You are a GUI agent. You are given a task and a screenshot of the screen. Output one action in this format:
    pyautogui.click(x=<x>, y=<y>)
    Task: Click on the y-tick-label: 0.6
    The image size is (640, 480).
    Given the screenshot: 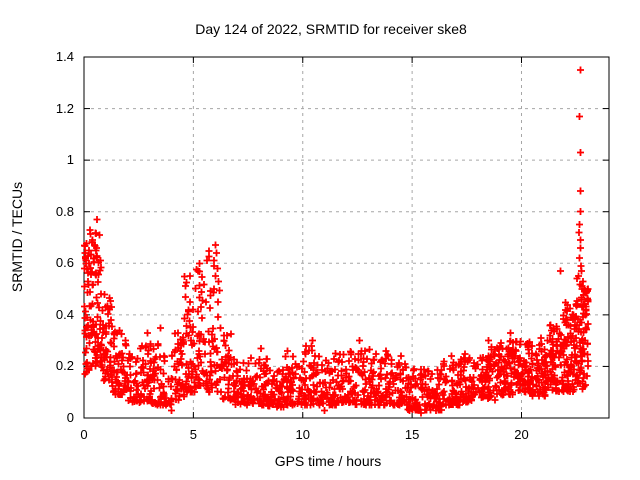 What is the action you would take?
    pyautogui.click(x=64, y=263)
    